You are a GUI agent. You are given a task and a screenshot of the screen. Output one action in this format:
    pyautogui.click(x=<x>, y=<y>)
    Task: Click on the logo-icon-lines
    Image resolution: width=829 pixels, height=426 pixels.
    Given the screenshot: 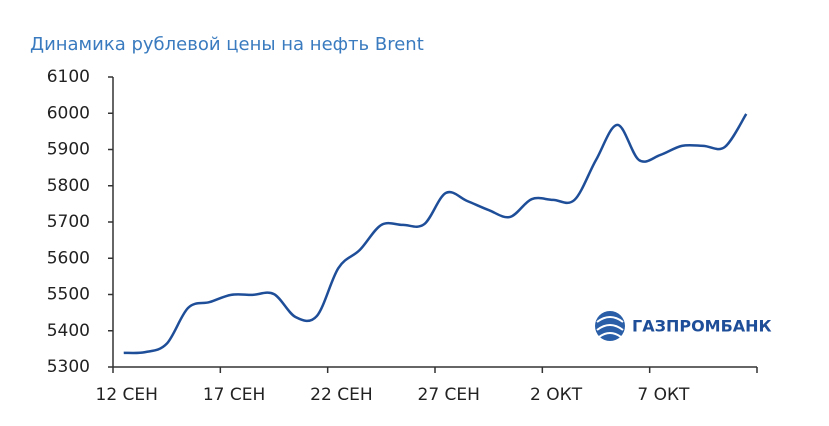 What is the action you would take?
    pyautogui.click(x=610, y=327)
    